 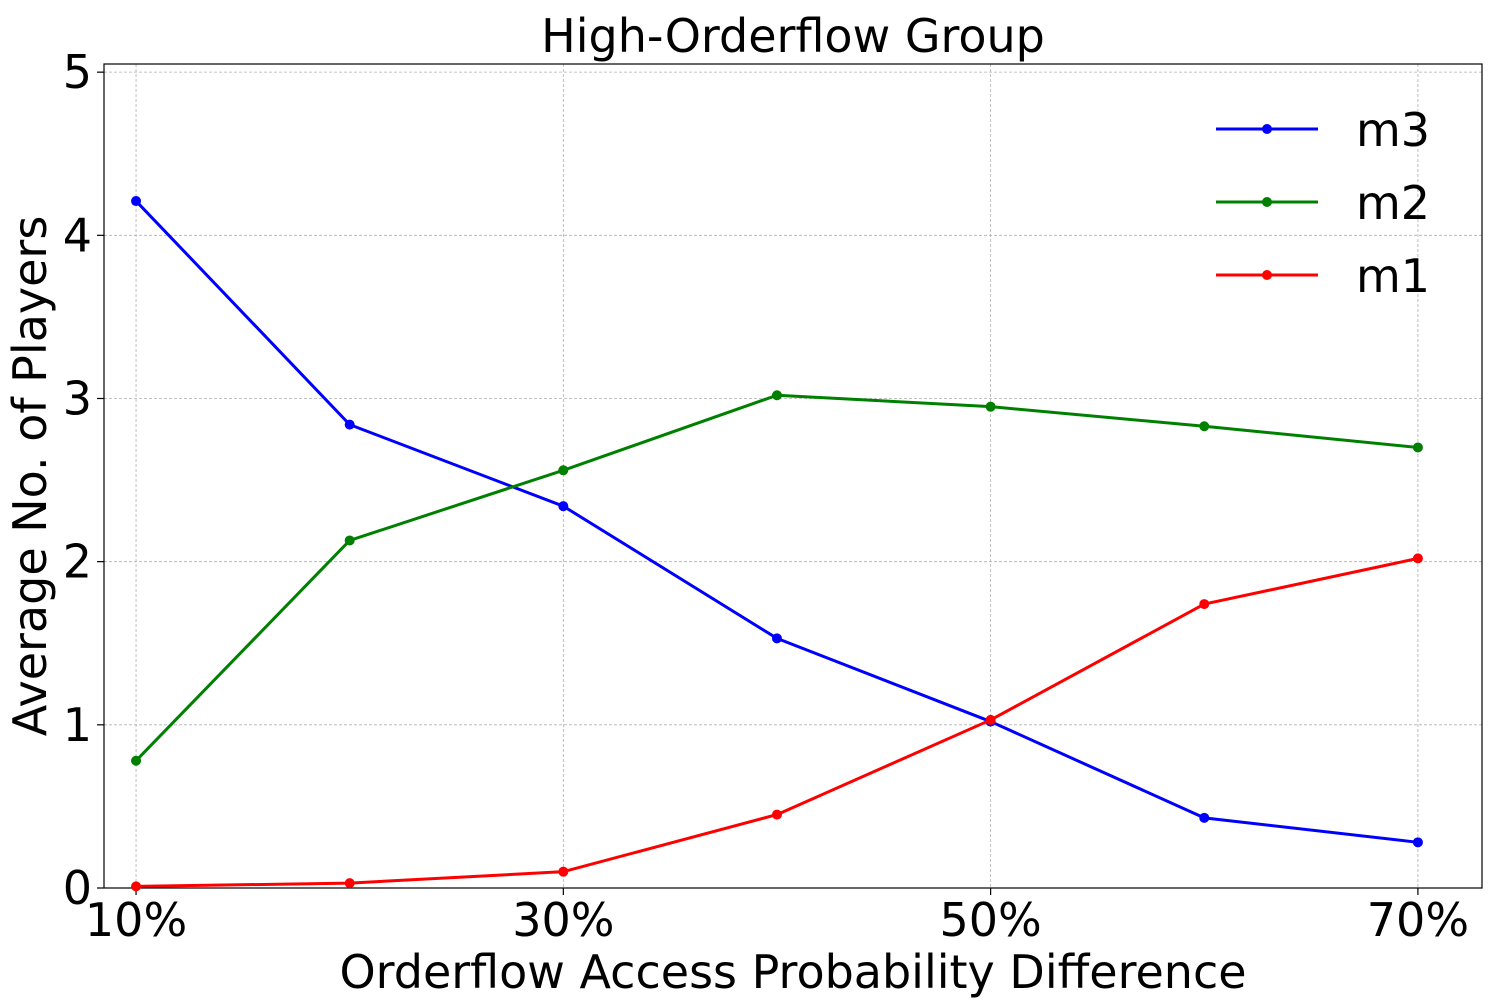 I want to click on y-axis-label: Average No. of Players, so click(x=30, y=476).